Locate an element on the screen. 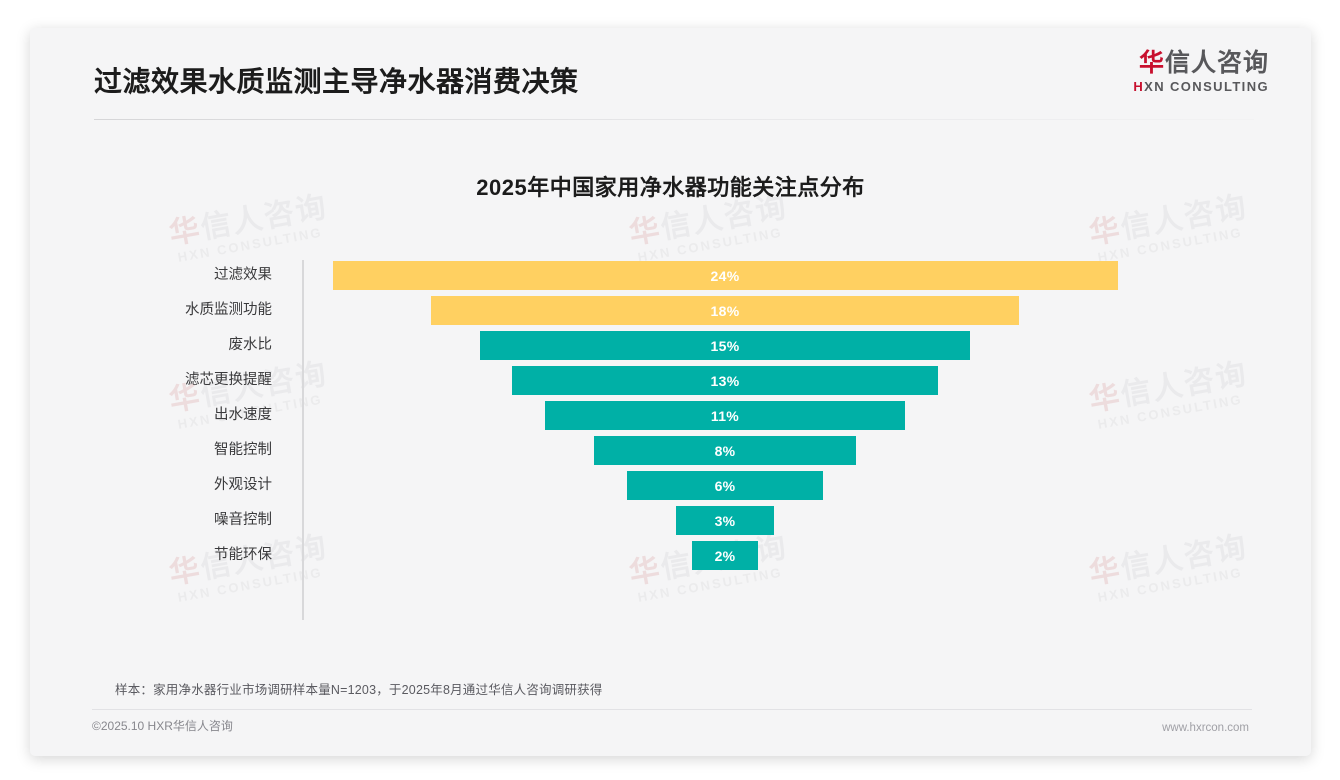  header-divider is located at coordinates (674, 119).